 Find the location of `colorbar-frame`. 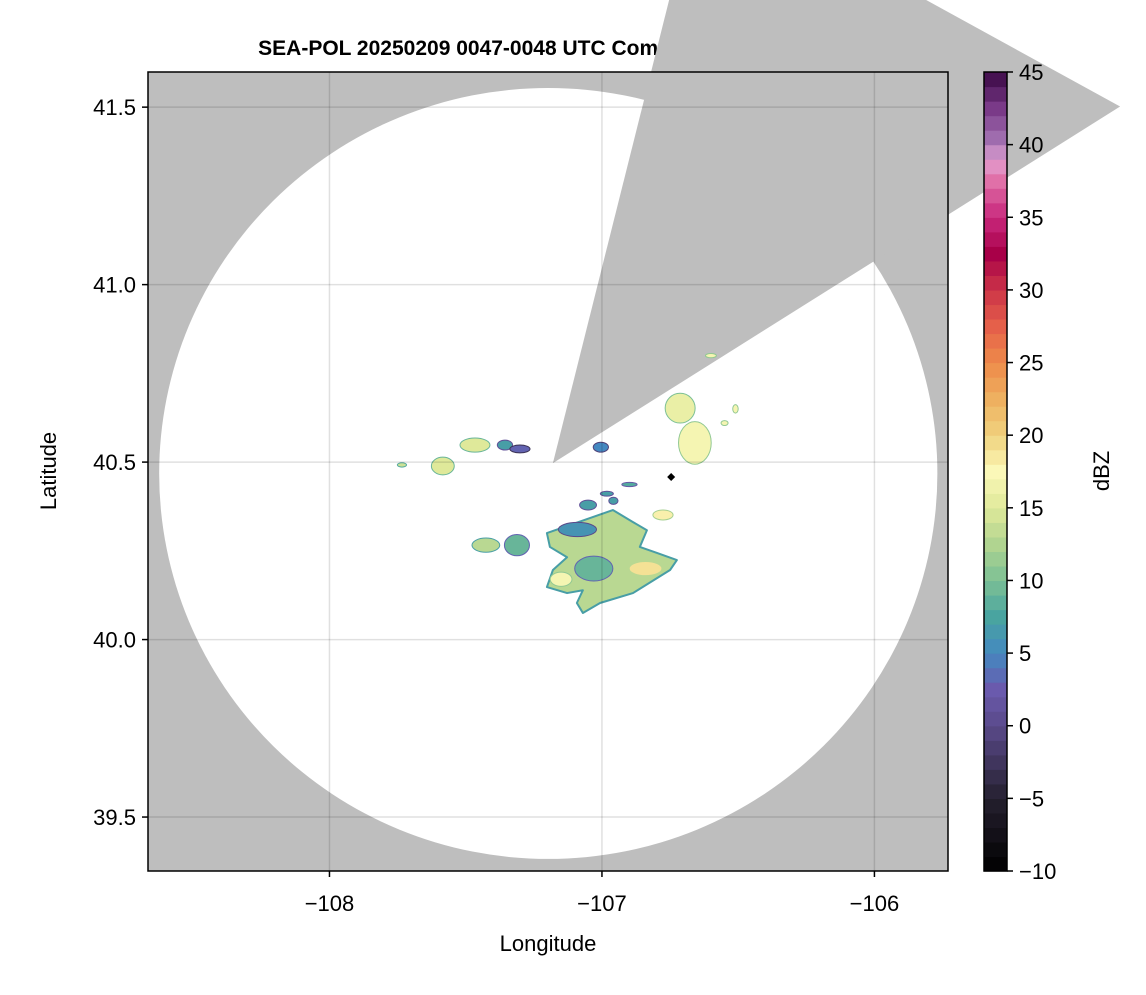

colorbar-frame is located at coordinates (995, 471).